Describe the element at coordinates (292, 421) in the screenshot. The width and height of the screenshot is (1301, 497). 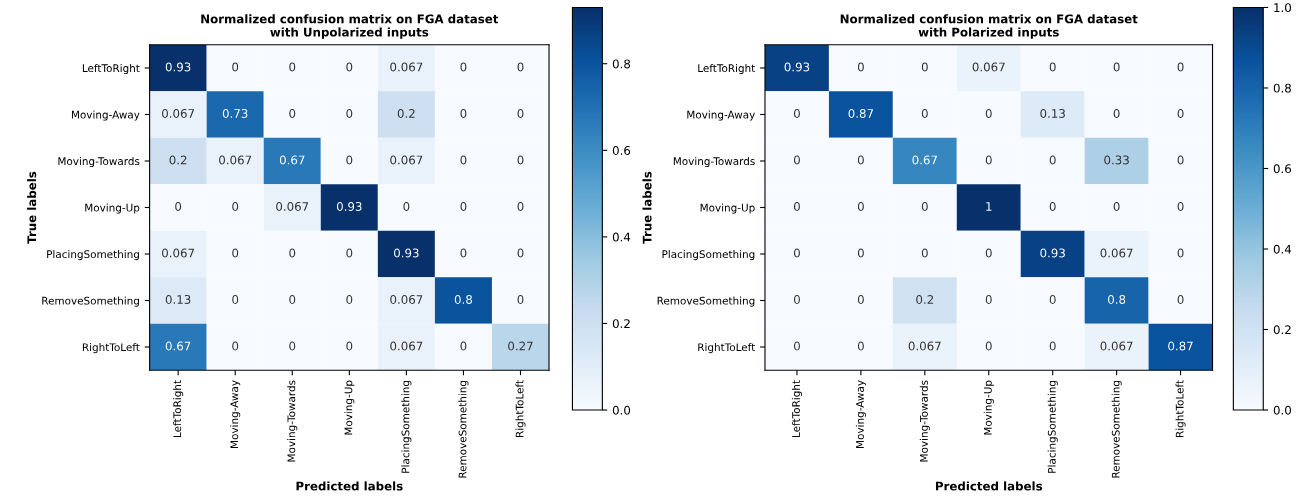
I see `x-tick-label: Moving-Towards` at that location.